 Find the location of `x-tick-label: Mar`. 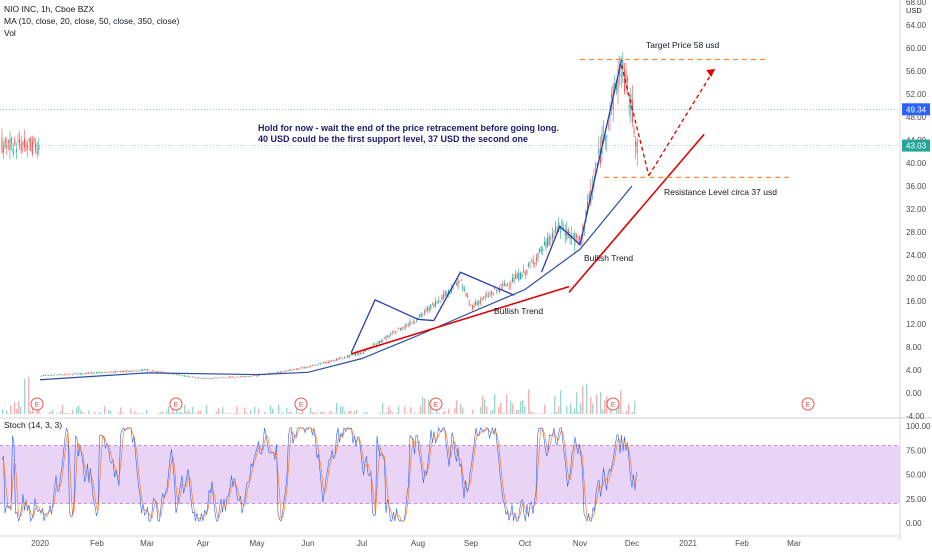

x-tick-label: Mar is located at coordinates (794, 543).